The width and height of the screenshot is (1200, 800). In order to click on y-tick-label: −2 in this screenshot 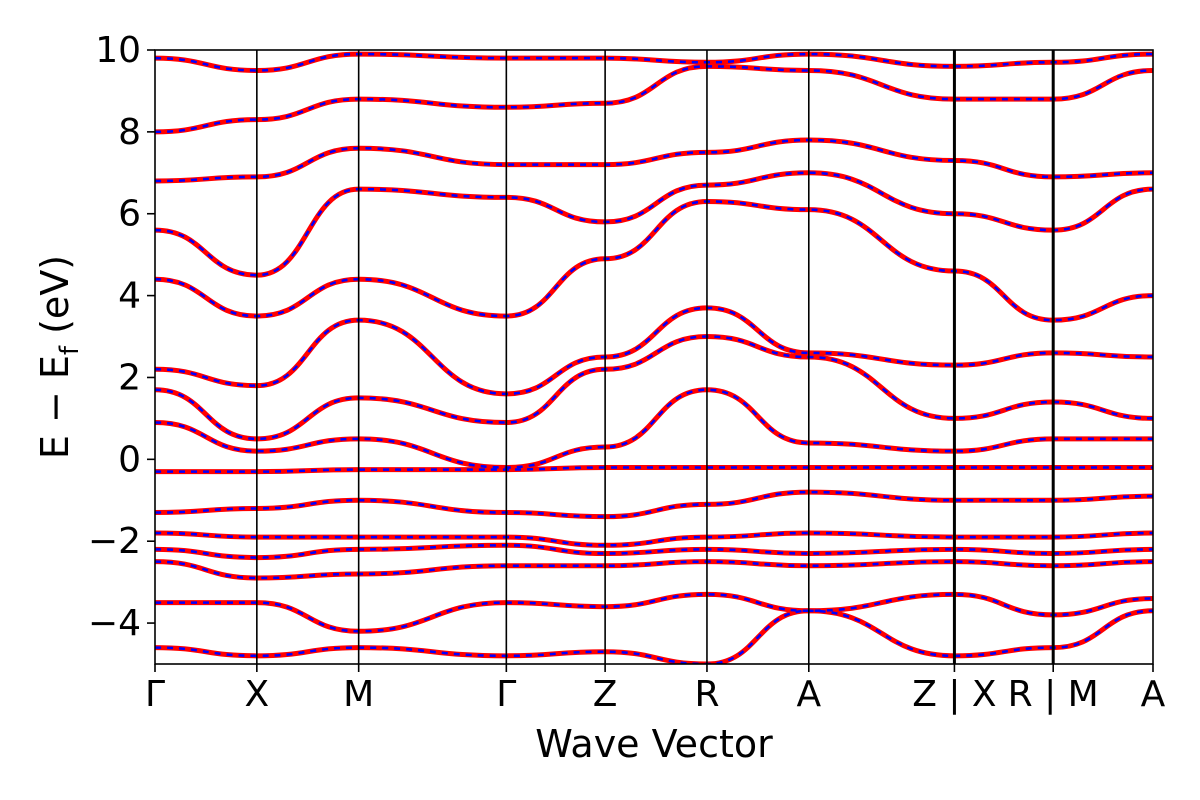, I will do `click(114, 541)`.